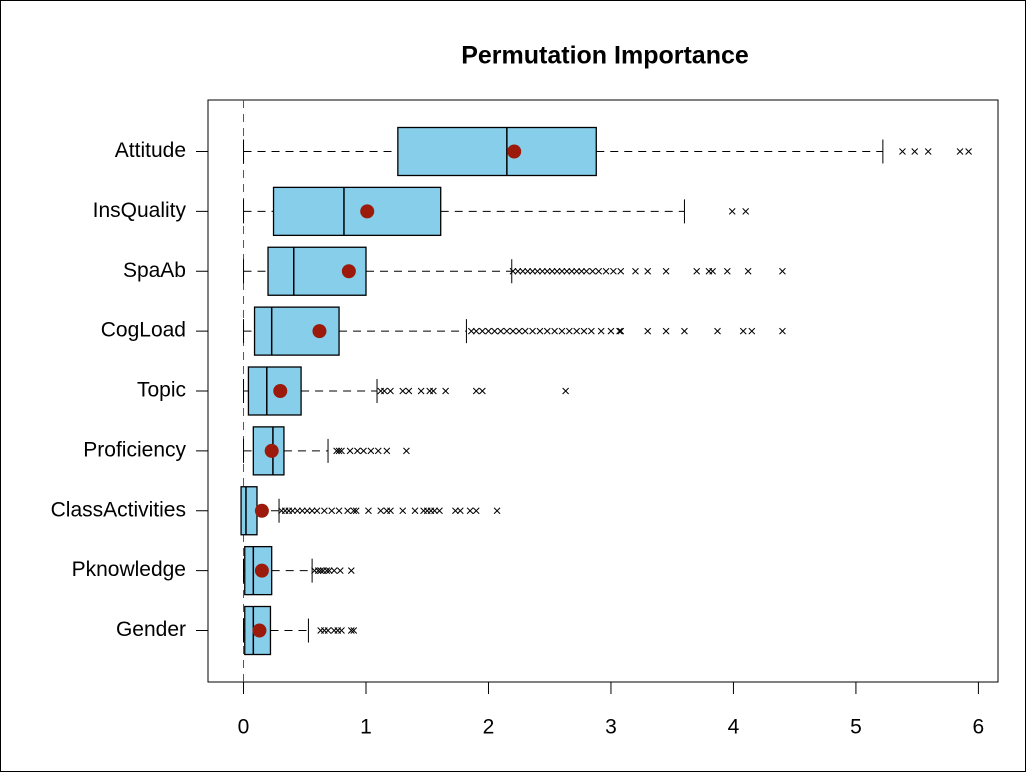 This screenshot has height=772, width=1026. Describe the element at coordinates (154, 270) in the screenshot. I see `y-tick-label: SpaAb` at that location.